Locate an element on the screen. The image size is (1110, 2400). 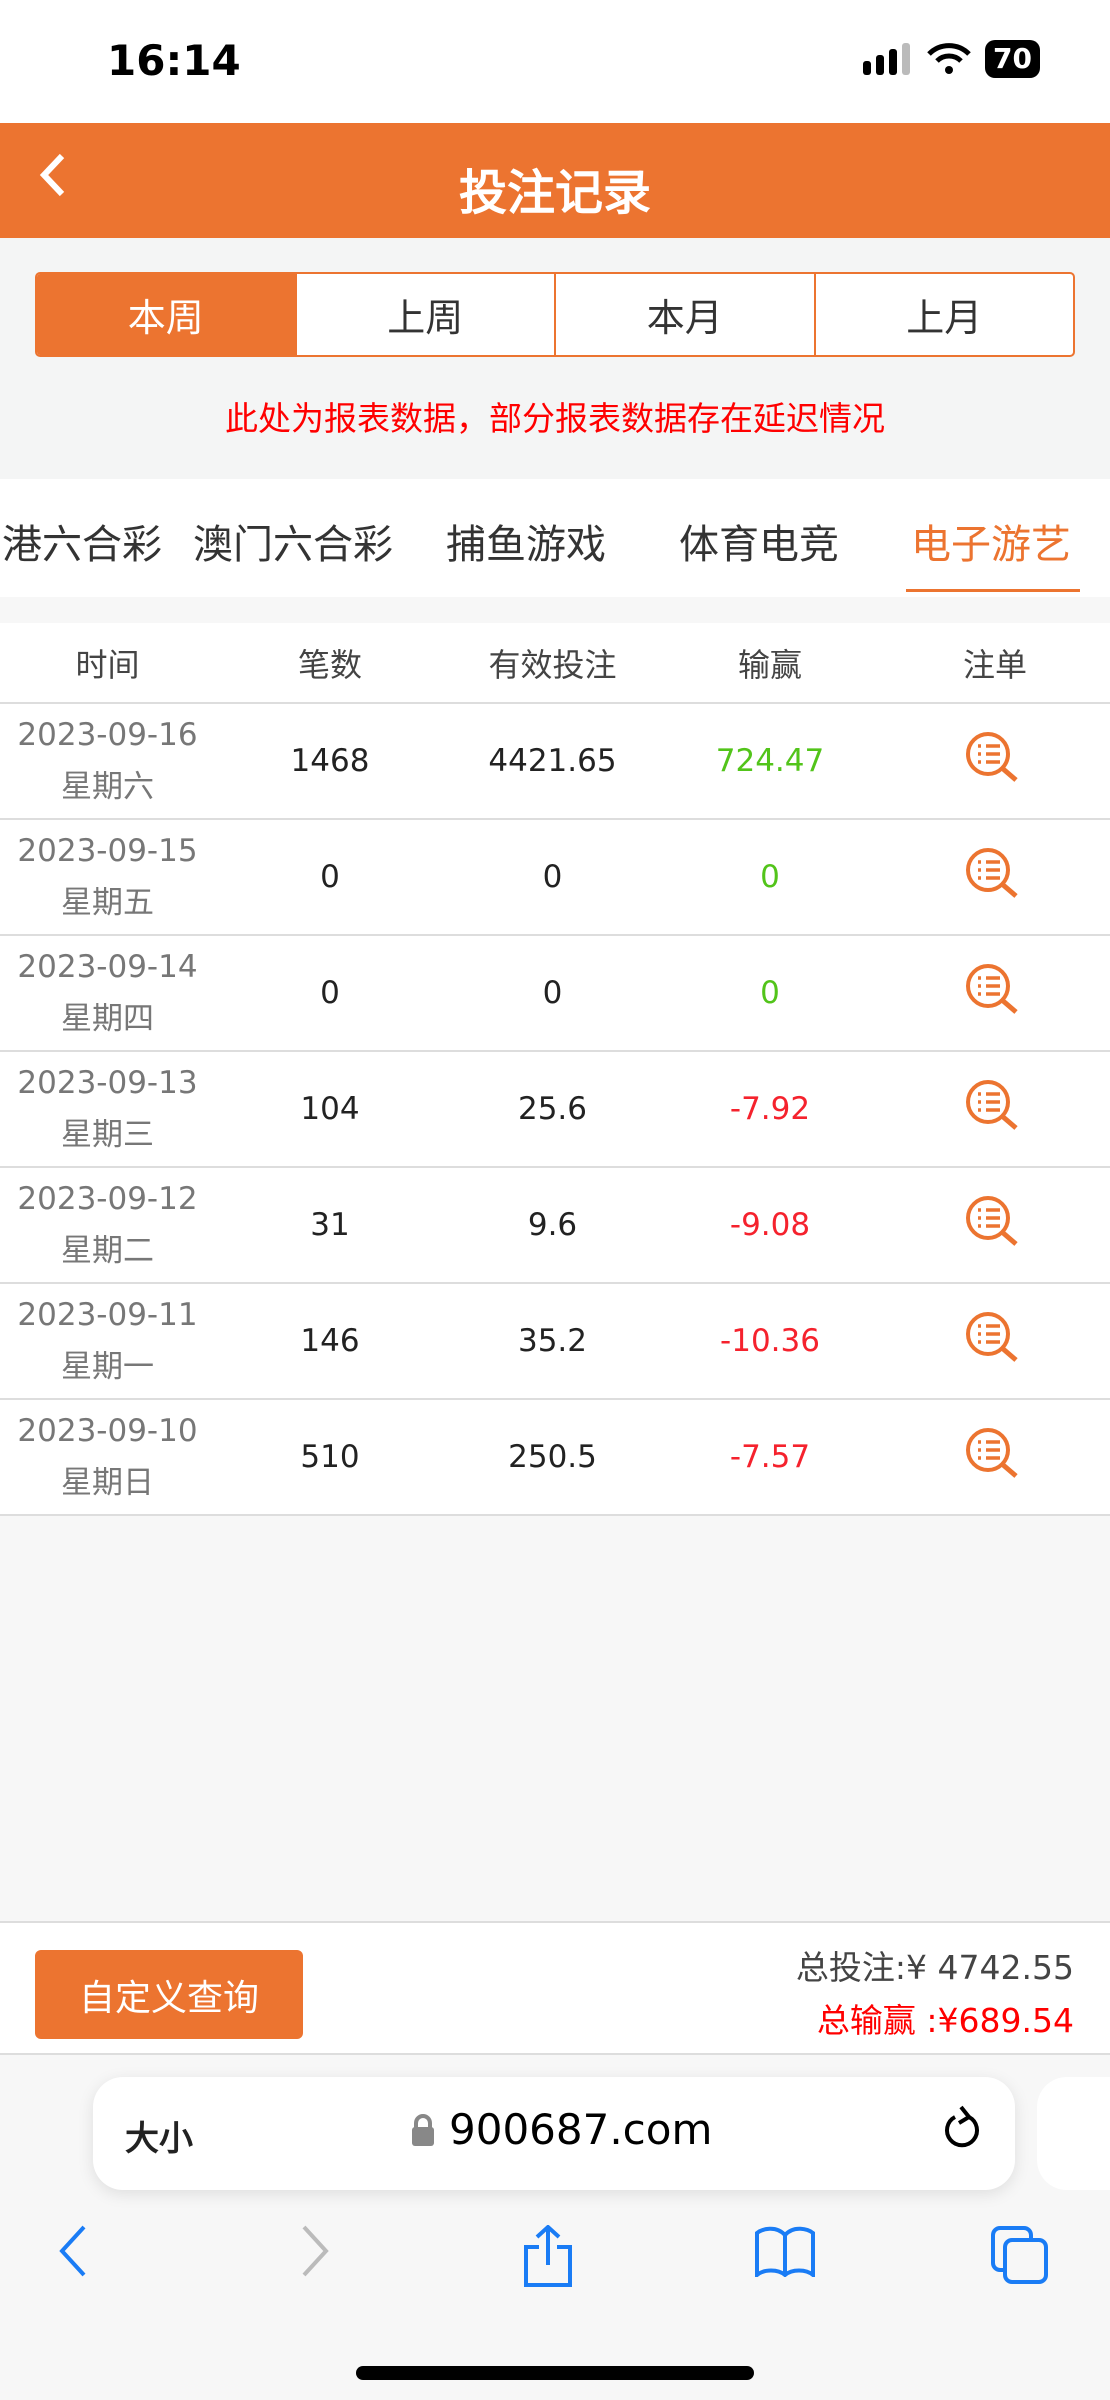
date-text: 2023-09-13 is located at coordinates (107, 1083).